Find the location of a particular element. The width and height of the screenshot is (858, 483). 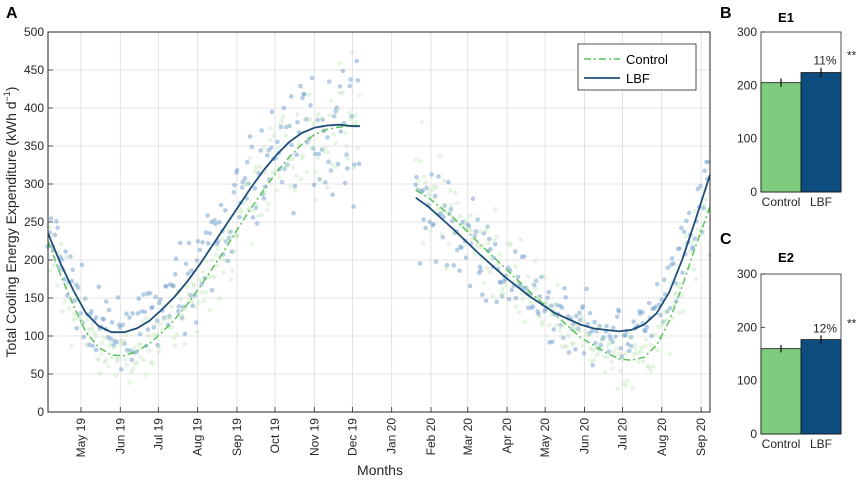

y-tick-label: 250 is located at coordinates (34, 222).